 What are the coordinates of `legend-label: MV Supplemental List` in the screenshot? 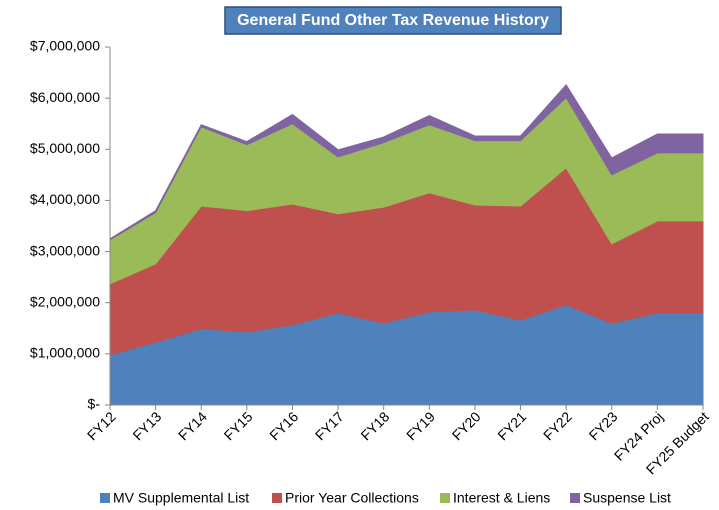 It's located at (181, 498).